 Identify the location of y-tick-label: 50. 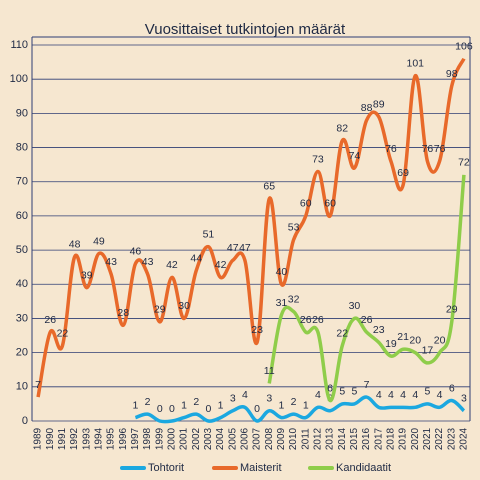
(22, 250).